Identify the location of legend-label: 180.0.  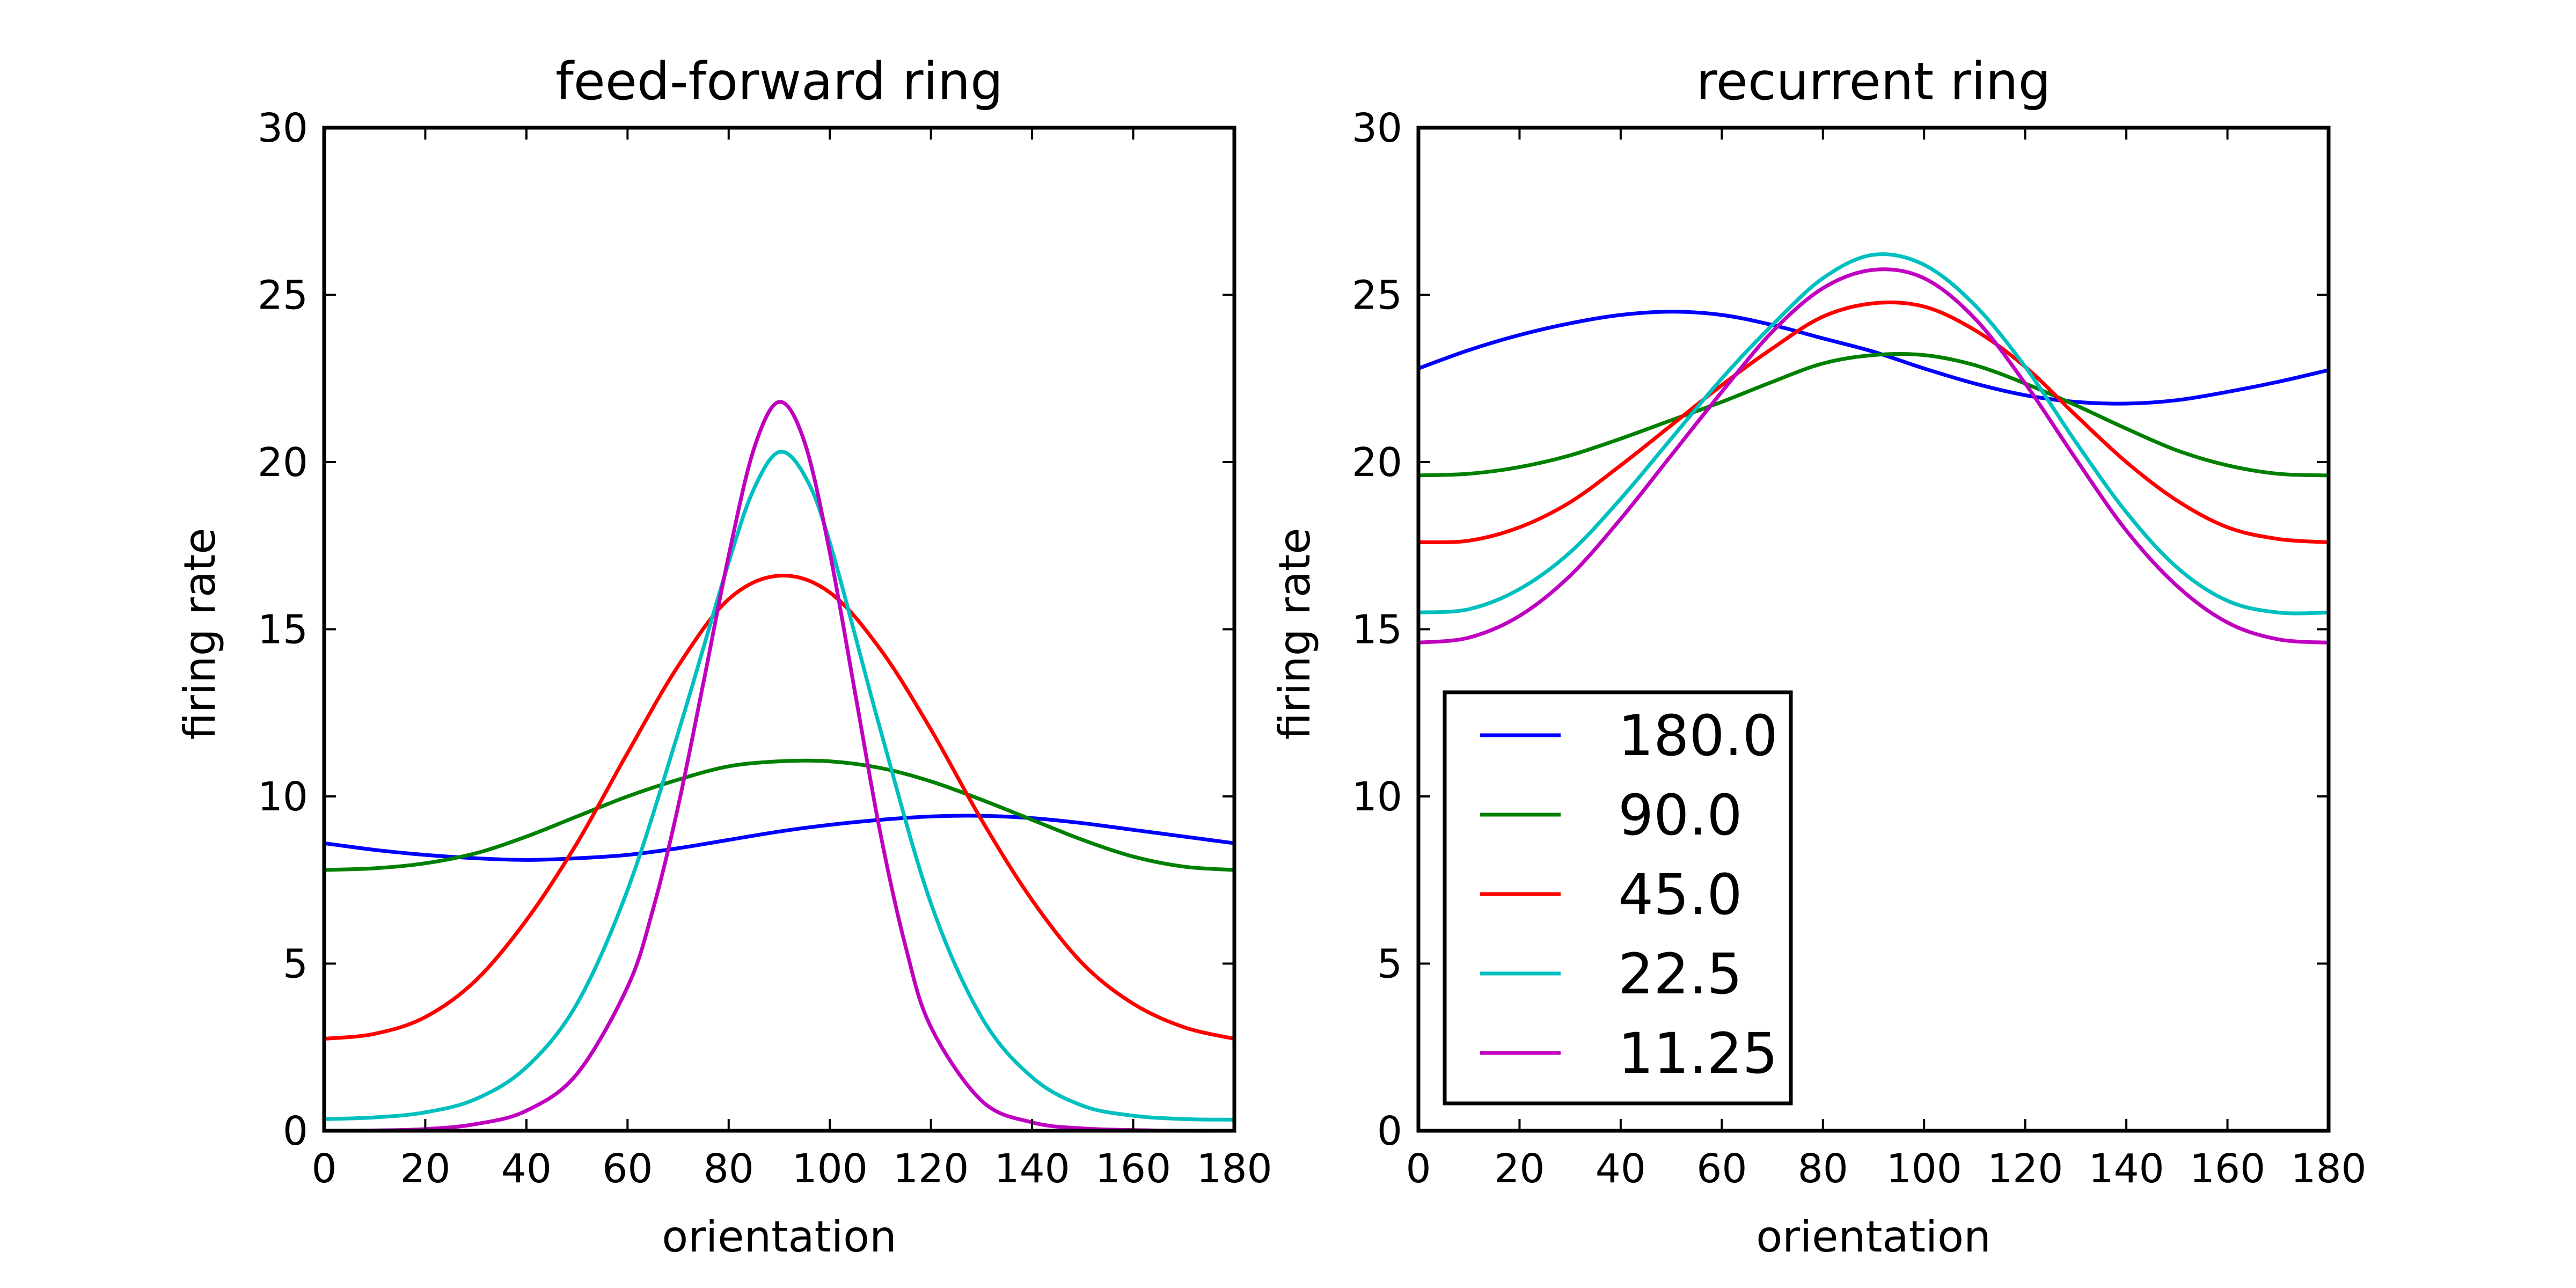
(1698, 736).